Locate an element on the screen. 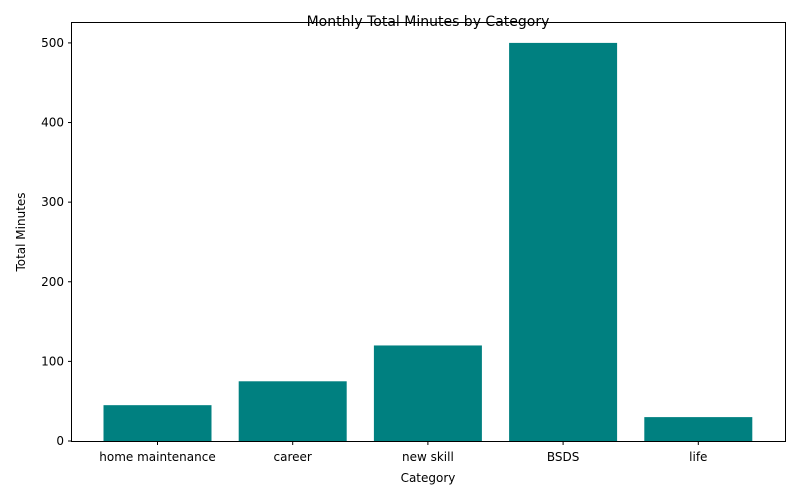  bar-home-maintenance is located at coordinates (157, 423).